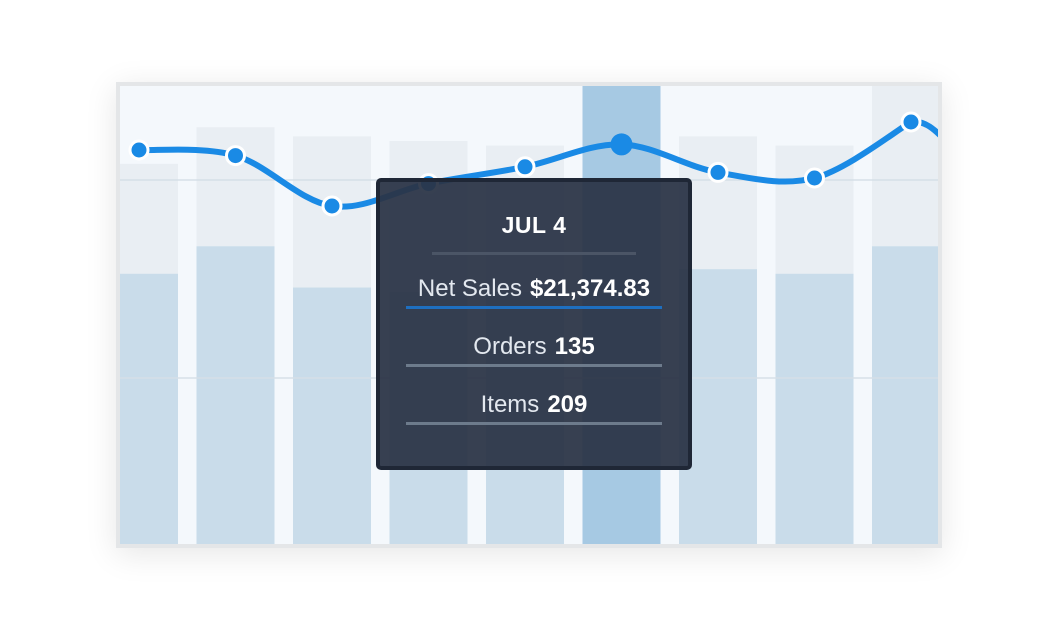 This screenshot has height=628, width=1056. What do you see at coordinates (574, 346) in the screenshot?
I see `orders-value: 135` at bounding box center [574, 346].